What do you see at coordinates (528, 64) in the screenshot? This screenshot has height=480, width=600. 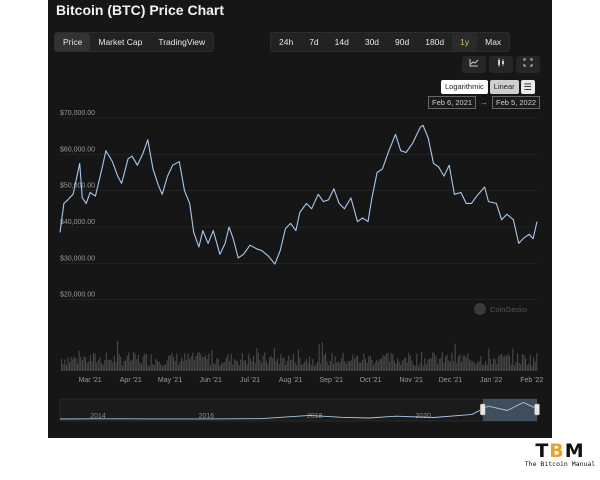 I see `fullscreen-icon` at bounding box center [528, 64].